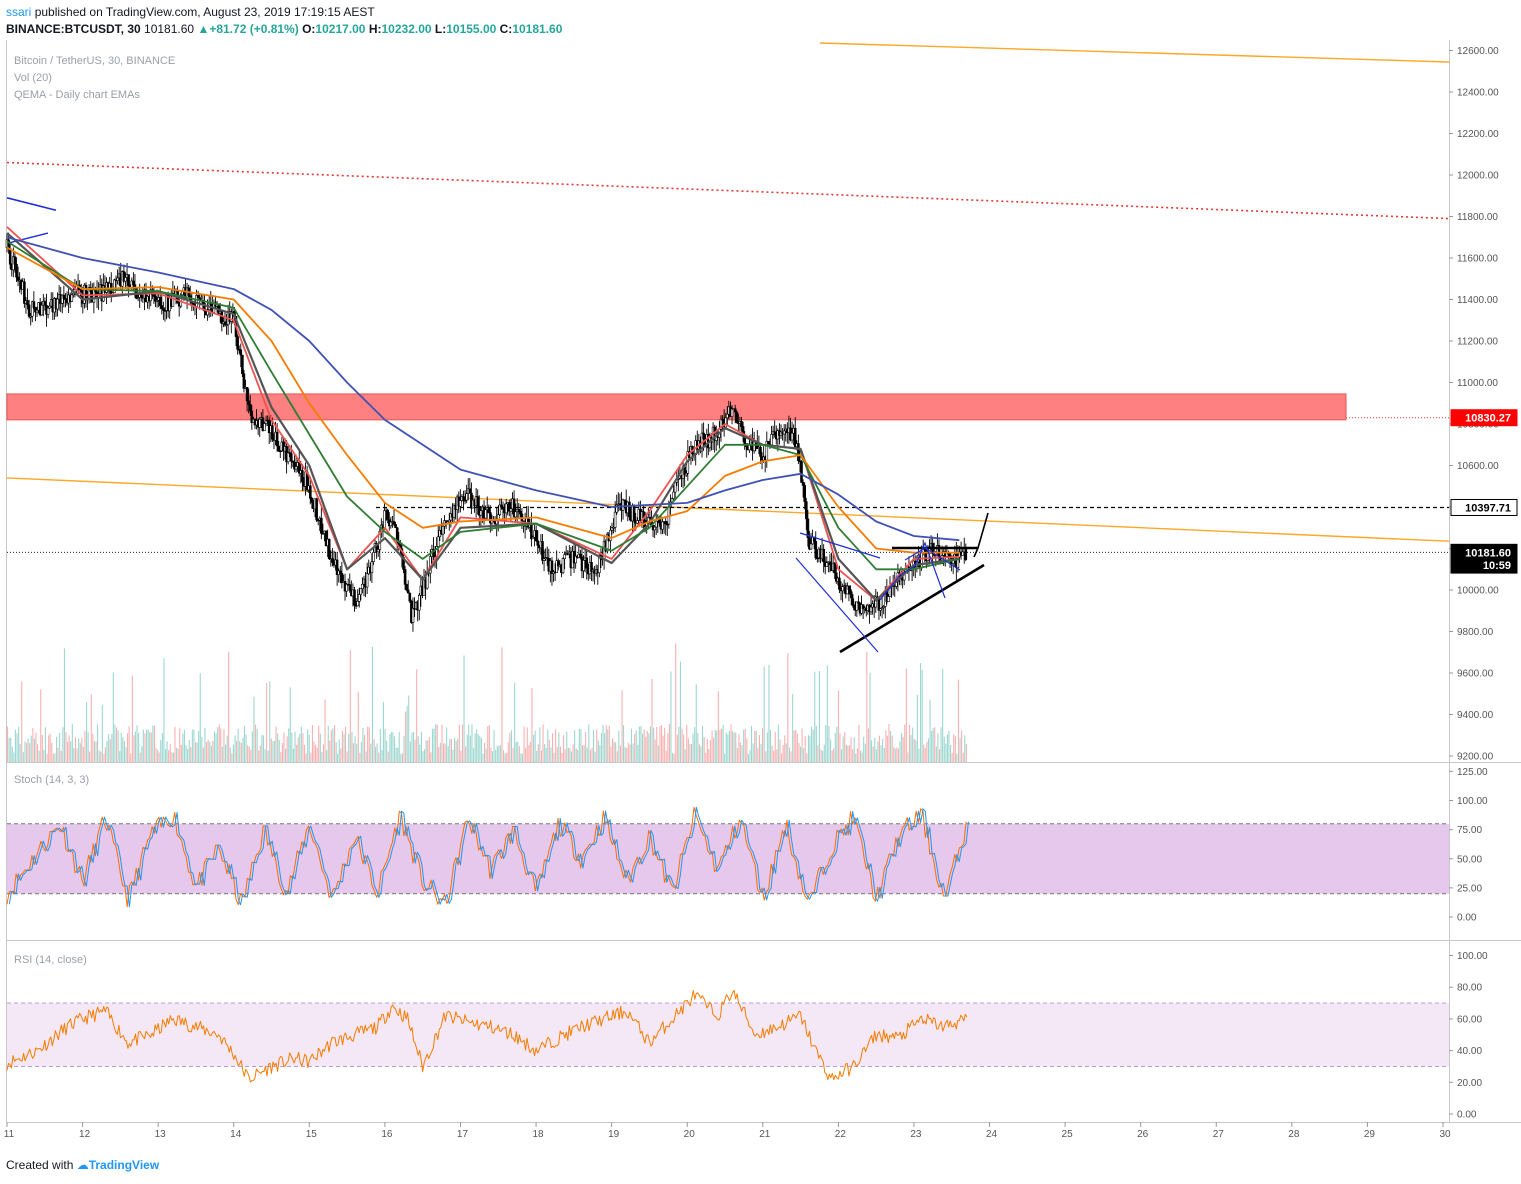  I want to click on rsi-band, so click(728, 1035).